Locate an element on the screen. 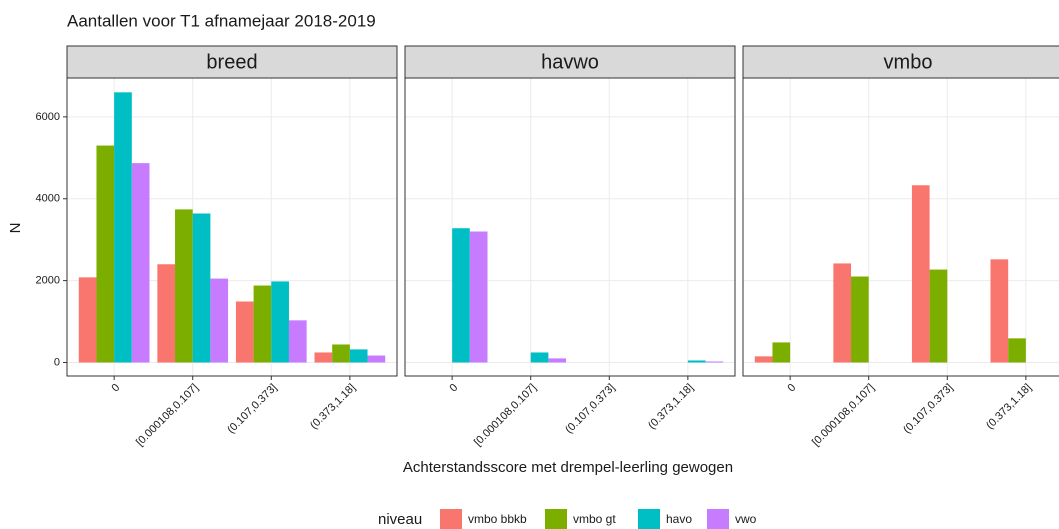  y-tick-label: 2000 is located at coordinates (48, 281).